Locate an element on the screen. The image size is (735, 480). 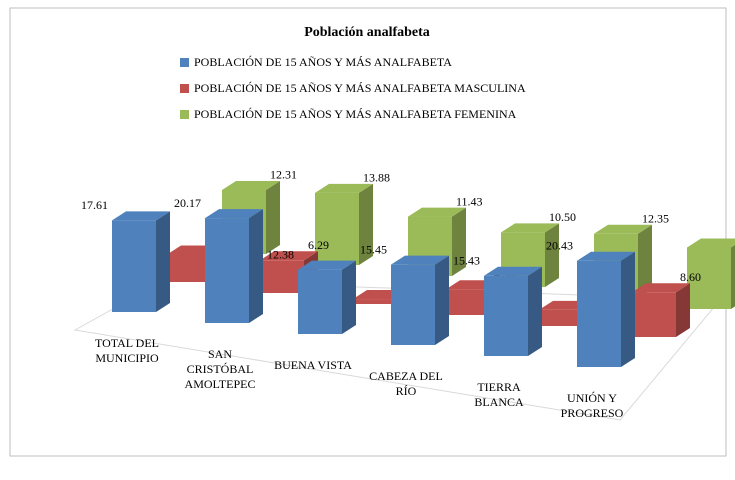
x-tick-label-box: BUENA VISTA is located at coordinates (313, 365).